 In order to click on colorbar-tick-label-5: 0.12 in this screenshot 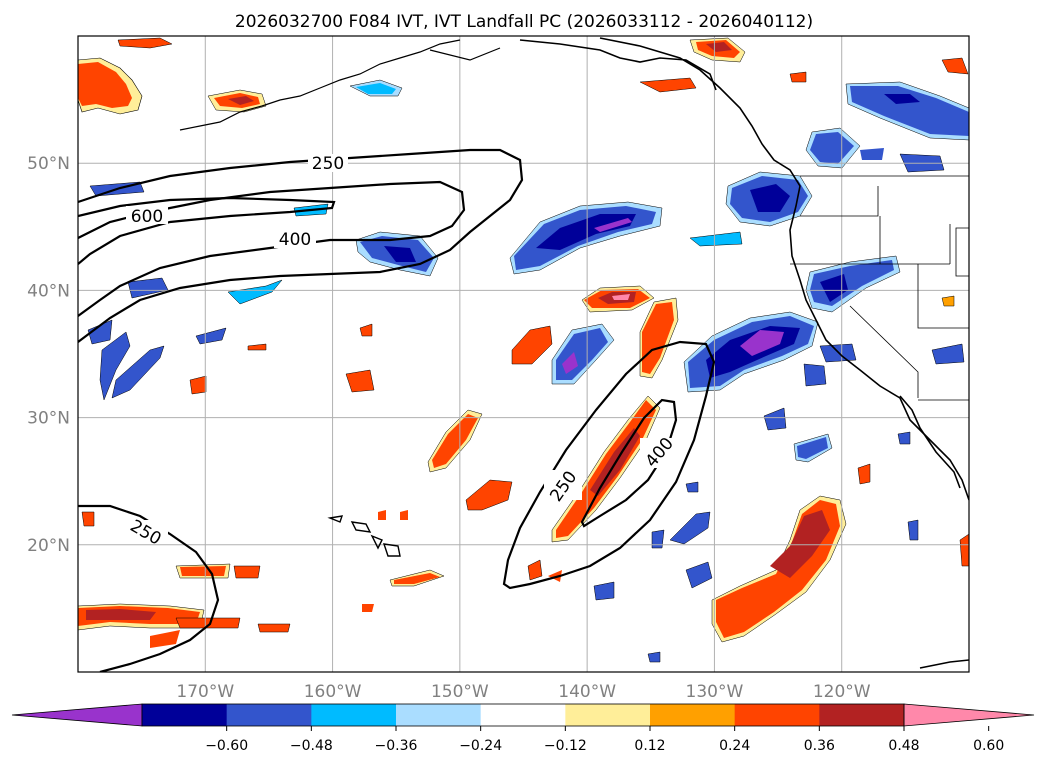, I will do `click(649, 746)`.